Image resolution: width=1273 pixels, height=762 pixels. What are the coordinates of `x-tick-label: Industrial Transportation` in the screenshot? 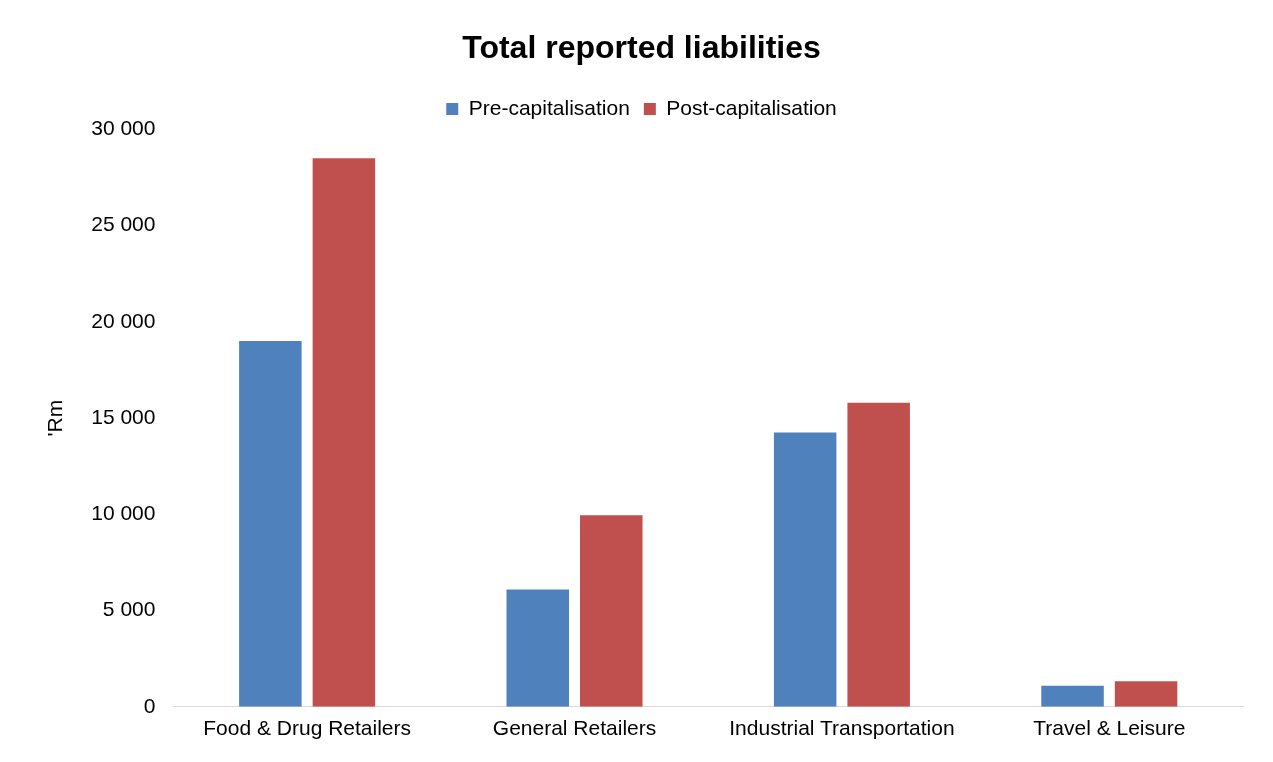 It's located at (842, 728).